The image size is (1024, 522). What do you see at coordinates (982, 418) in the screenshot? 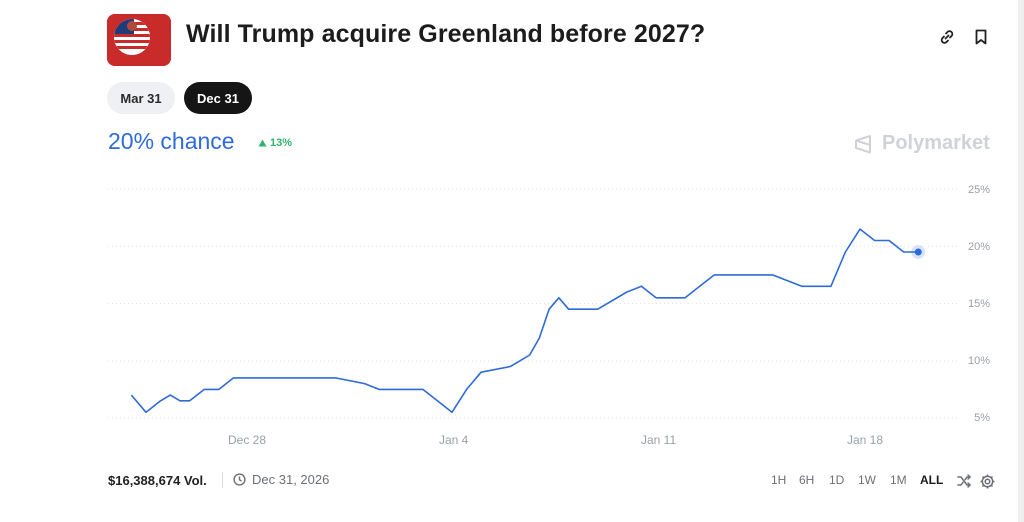
I see `y-tick-label: 5%` at bounding box center [982, 418].